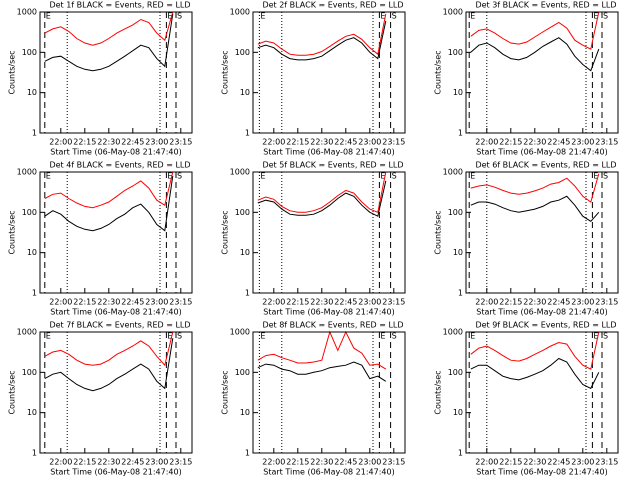  What do you see at coordinates (119, 165) in the screenshot?
I see `chart-title: Det 4f BLACK = Events, RED = LLD` at bounding box center [119, 165].